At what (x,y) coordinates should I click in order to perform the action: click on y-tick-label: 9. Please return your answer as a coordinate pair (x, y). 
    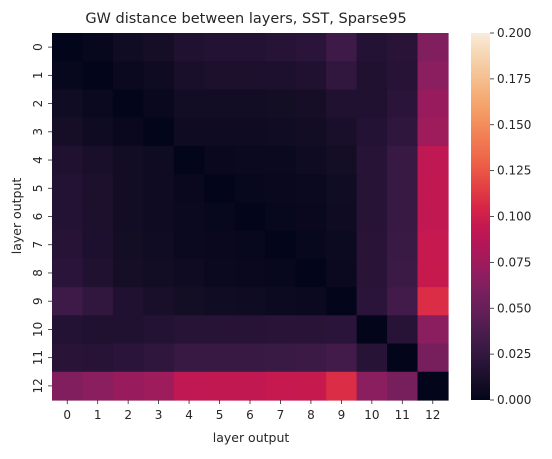
    Looking at the image, I should click on (38, 301).